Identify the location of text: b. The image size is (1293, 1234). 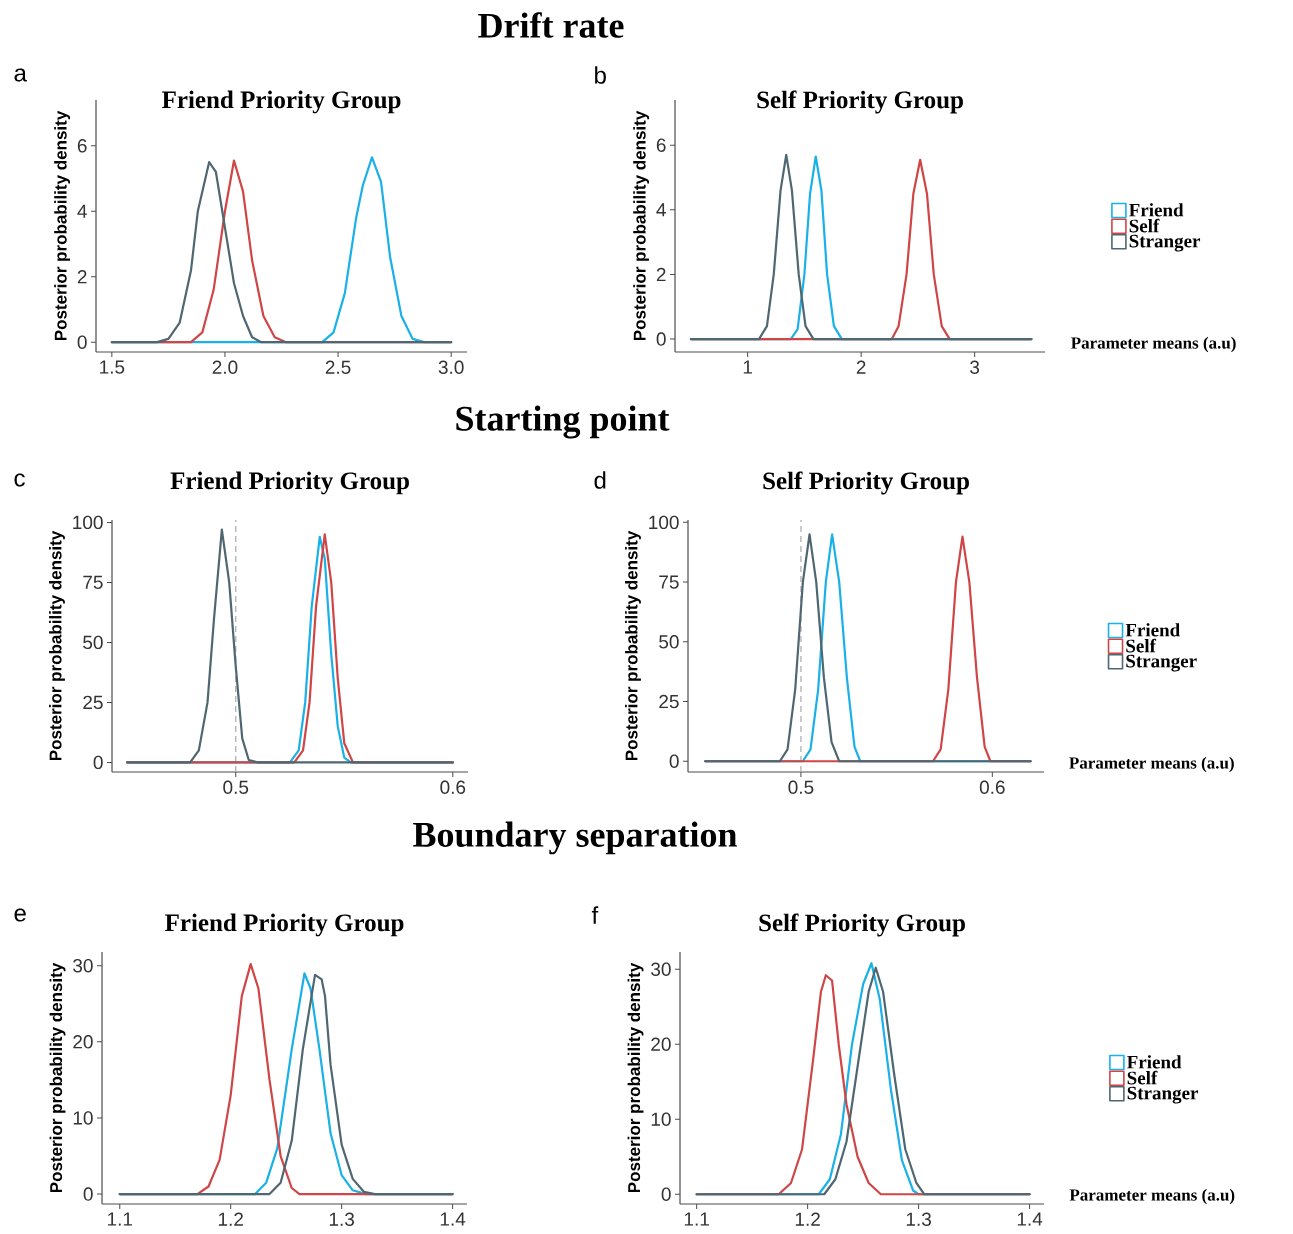
(600, 75).